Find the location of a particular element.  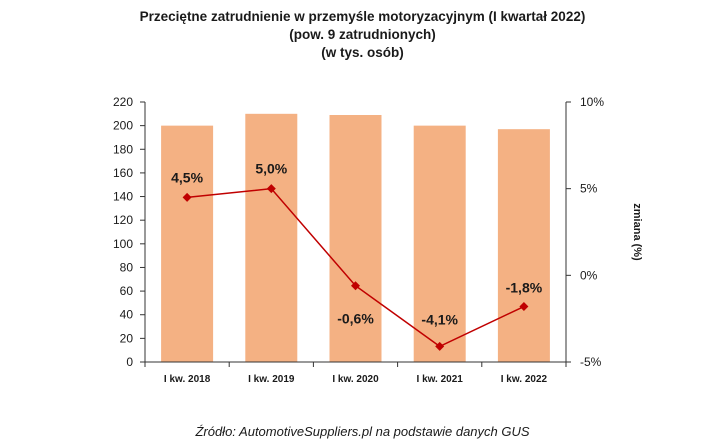

line-data-label-0: 4,5% is located at coordinates (187, 177).